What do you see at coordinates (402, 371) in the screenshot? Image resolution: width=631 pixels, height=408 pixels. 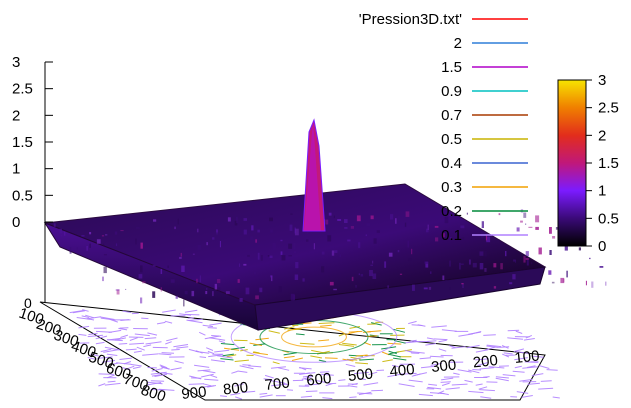 I see `y-tick-label: 400` at bounding box center [402, 371].